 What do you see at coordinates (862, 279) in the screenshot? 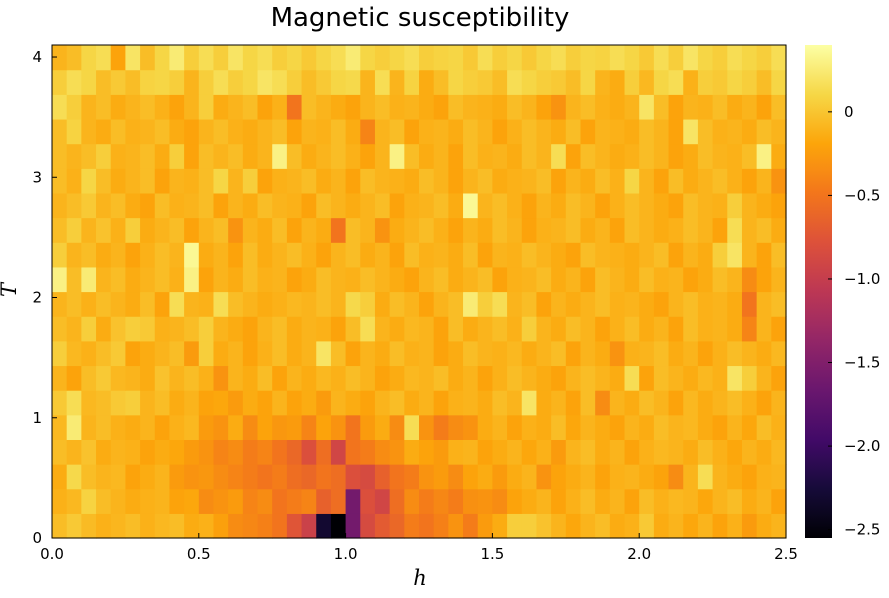
I see `colorbar-tick-label: −1.0` at bounding box center [862, 279].